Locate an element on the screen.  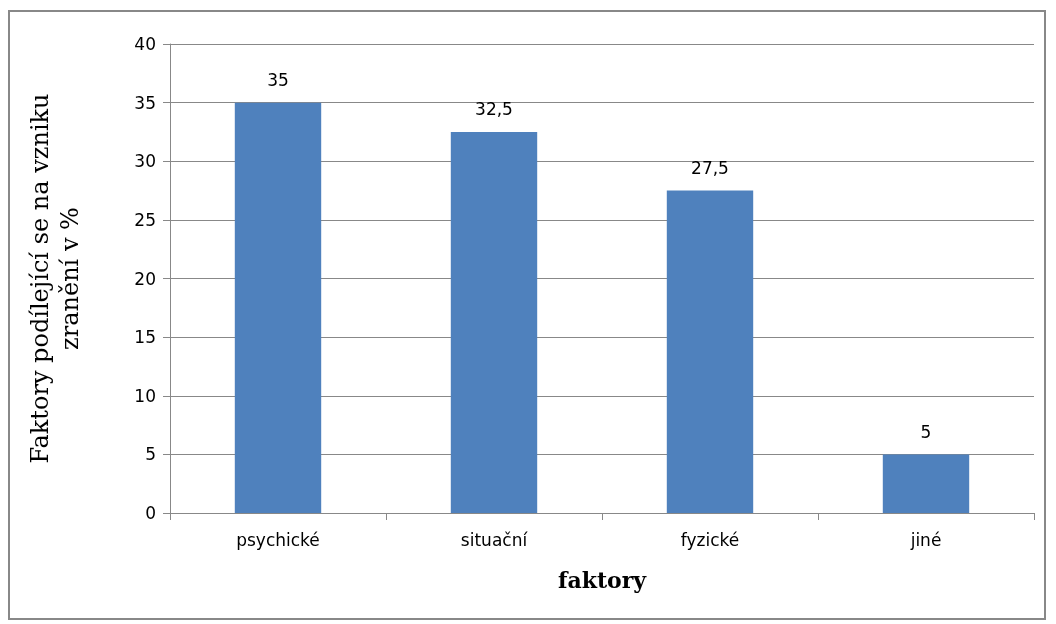
data-label: 5 is located at coordinates (926, 431).